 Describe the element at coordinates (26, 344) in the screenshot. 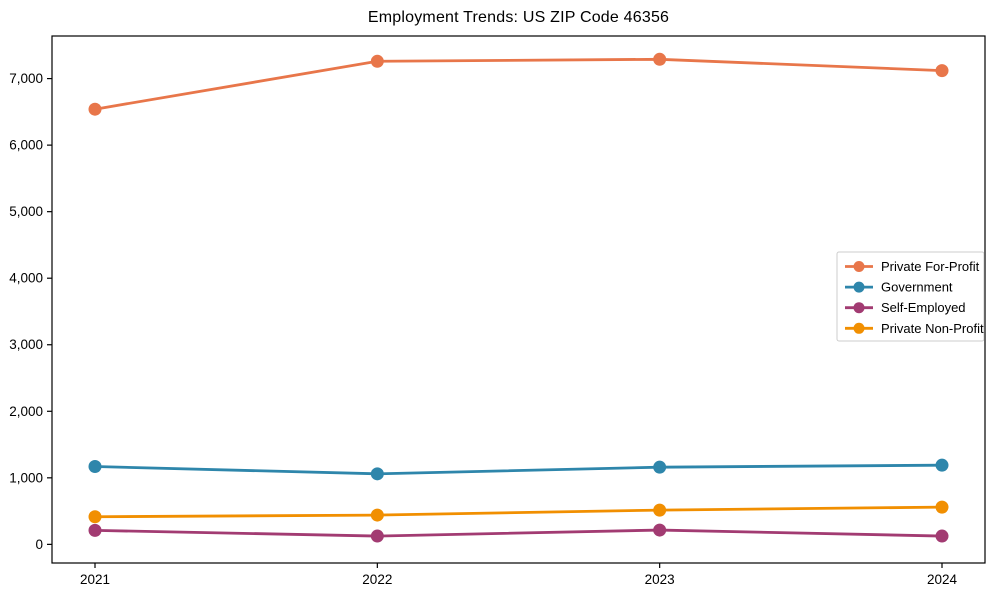

I see `y-tick-label: 3,000` at that location.